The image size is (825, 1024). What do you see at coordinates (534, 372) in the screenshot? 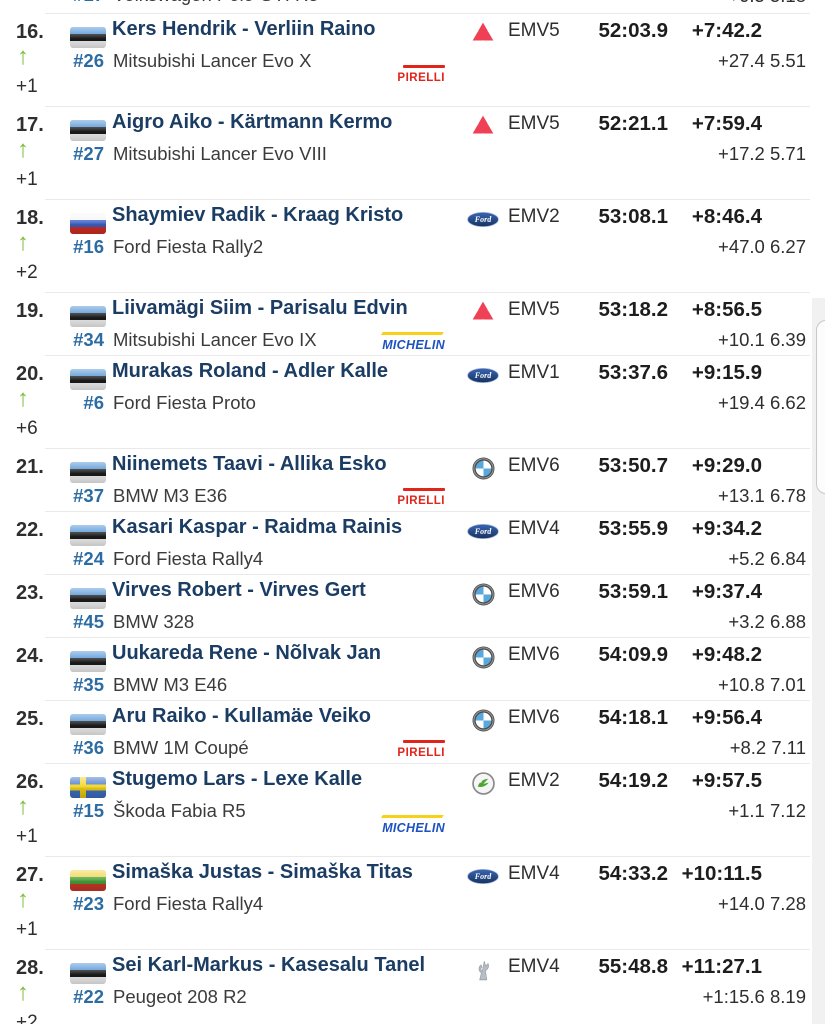
I see `class-label: EMV1` at bounding box center [534, 372].